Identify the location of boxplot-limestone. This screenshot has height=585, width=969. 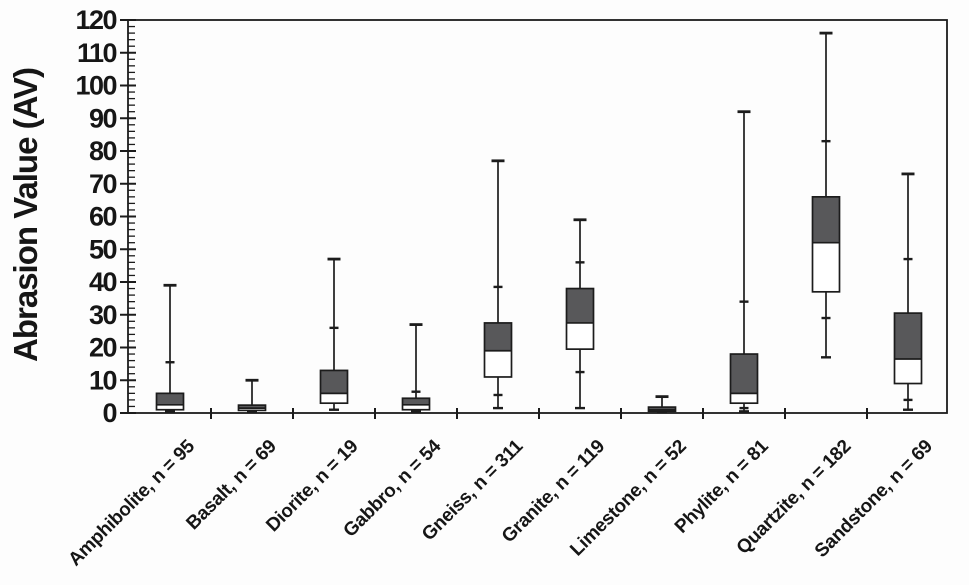
(662, 404).